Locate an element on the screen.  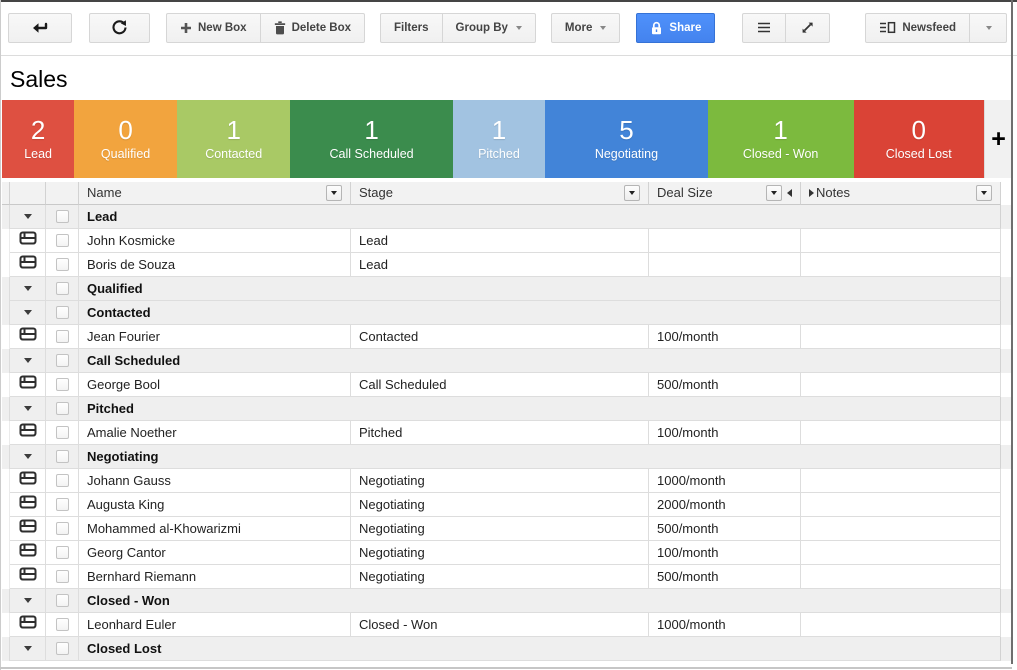
name-cell: John Kosmicke is located at coordinates (215, 241).